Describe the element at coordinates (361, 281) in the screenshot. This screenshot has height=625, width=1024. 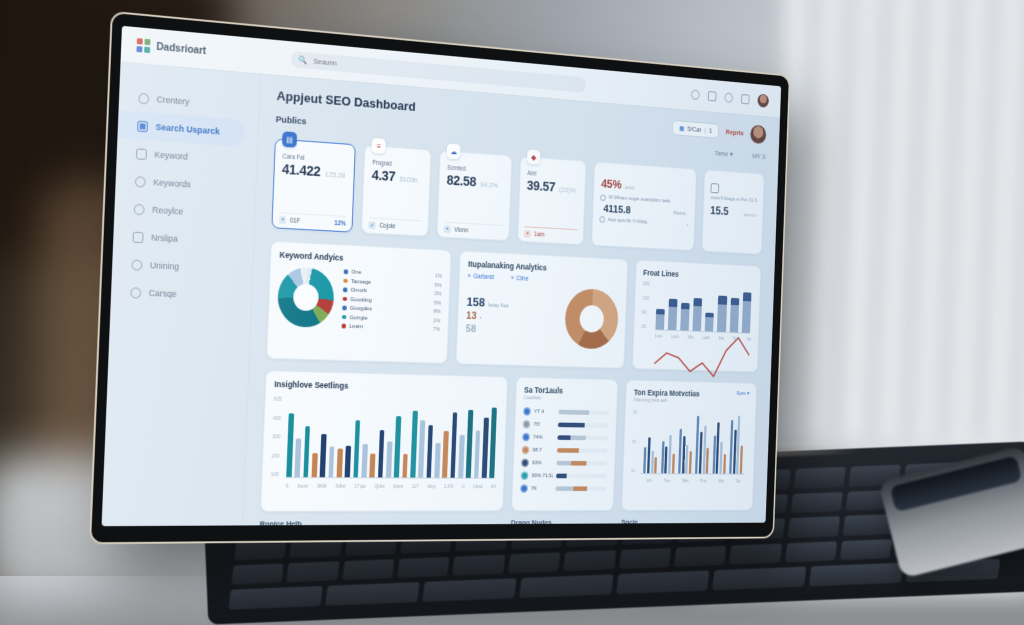
I see `legend-label: Tacsage` at that location.